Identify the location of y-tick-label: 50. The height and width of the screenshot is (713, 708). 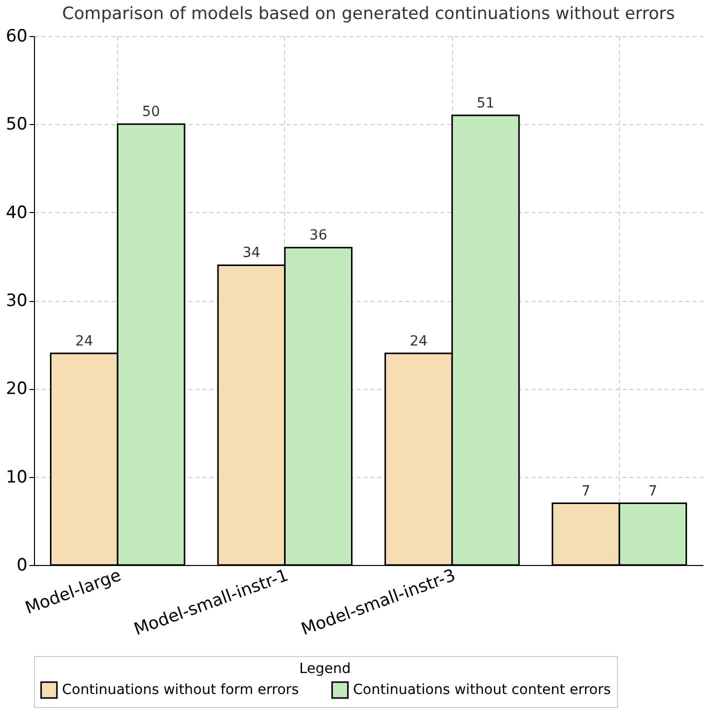
(17, 124).